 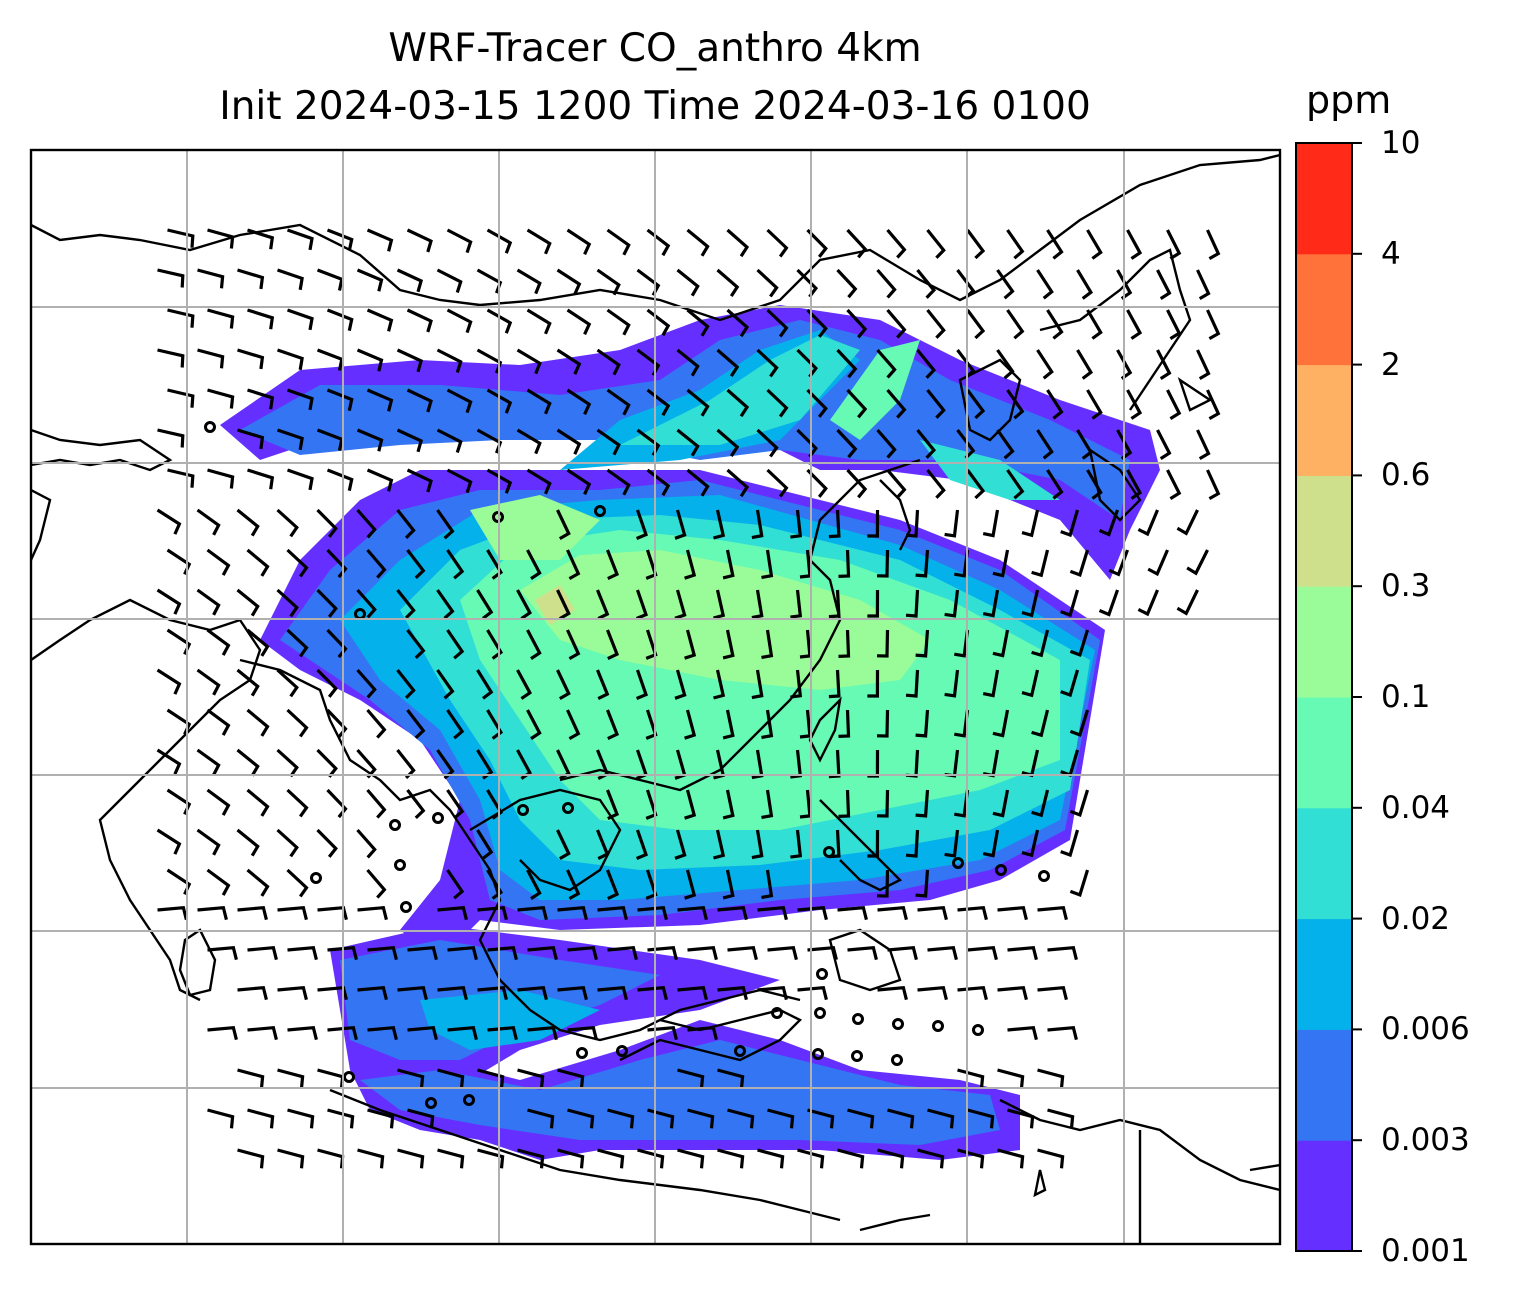 I want to click on colorbar-tick-label: 2, so click(x=1391, y=364).